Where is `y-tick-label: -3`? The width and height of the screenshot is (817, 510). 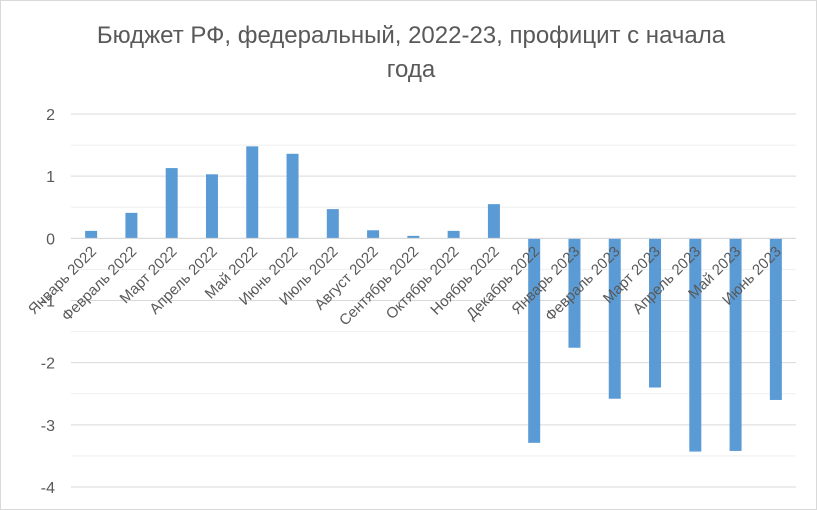
y-tick-label: -3 is located at coordinates (48, 426).